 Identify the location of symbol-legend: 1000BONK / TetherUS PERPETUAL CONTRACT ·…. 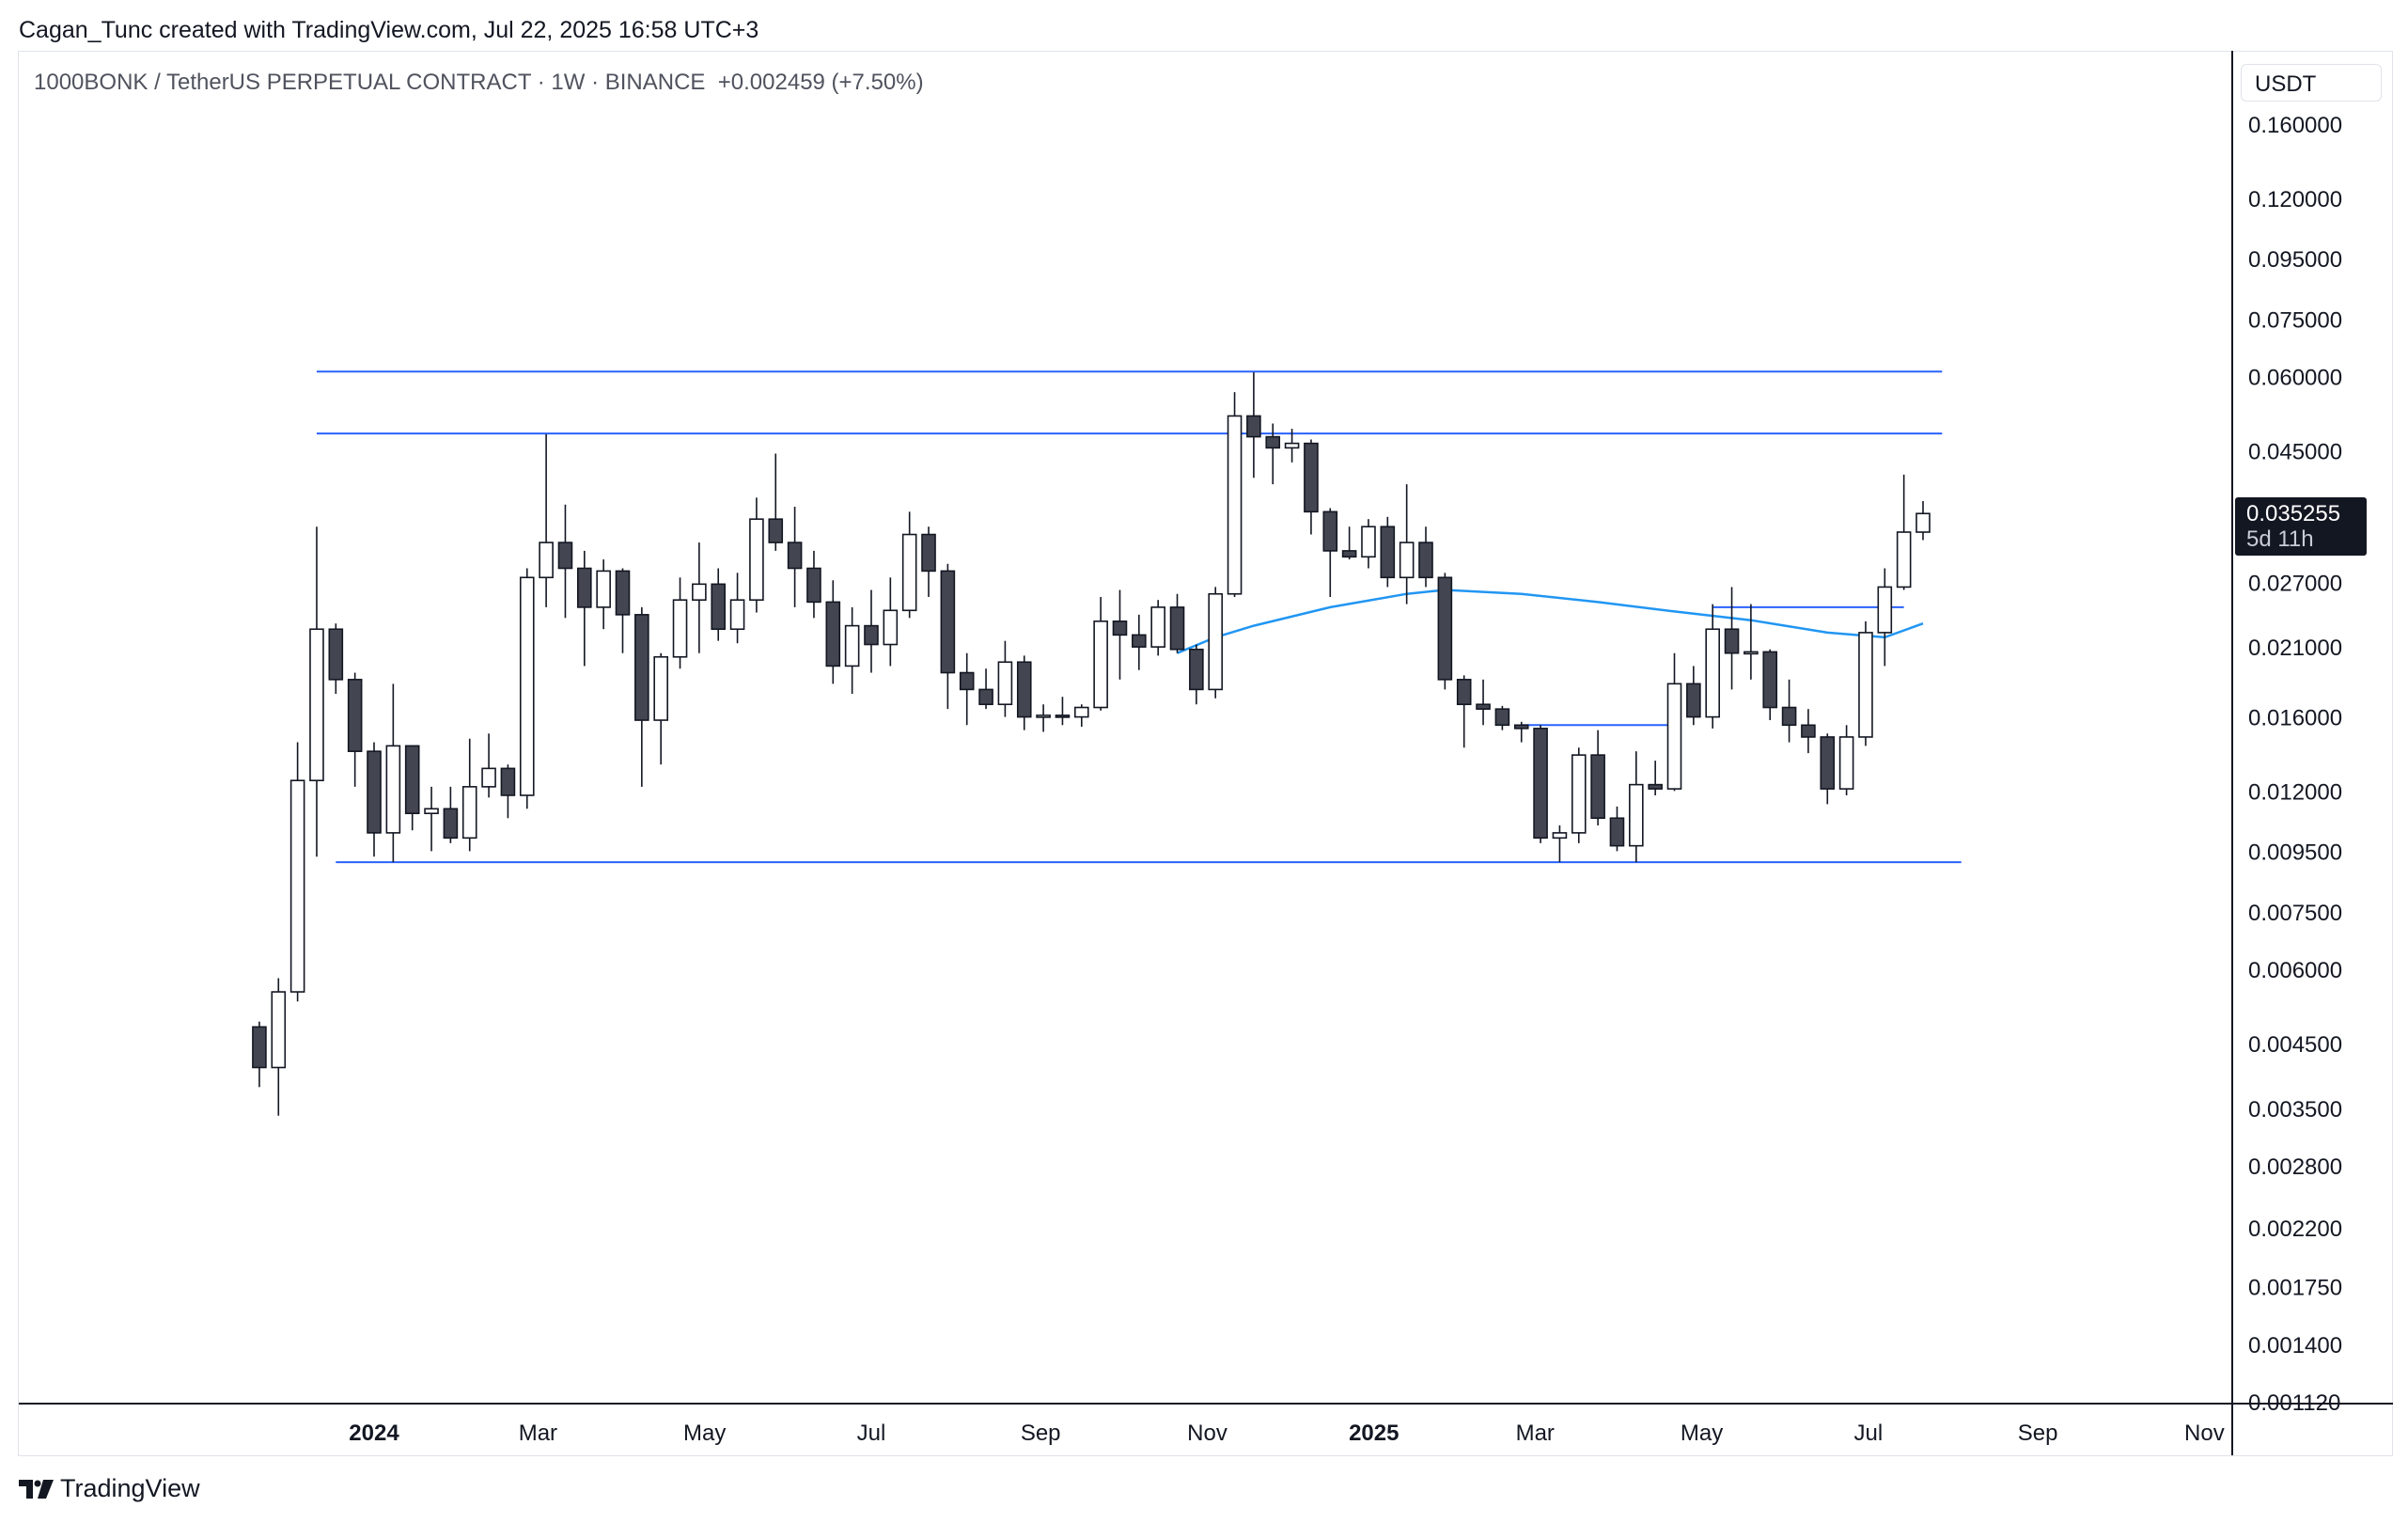
(479, 83).